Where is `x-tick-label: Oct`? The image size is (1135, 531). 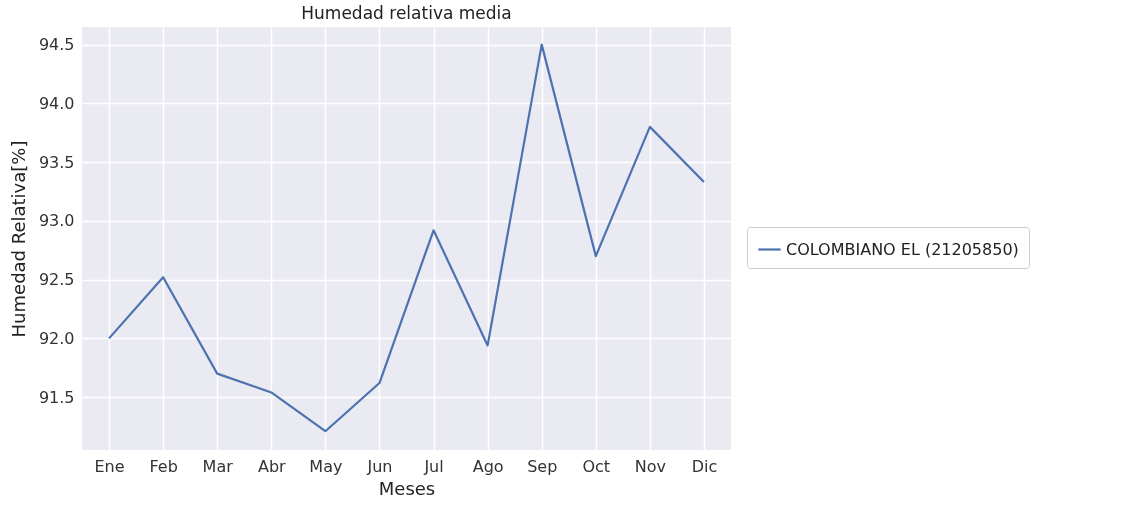 x-tick-label: Oct is located at coordinates (596, 466).